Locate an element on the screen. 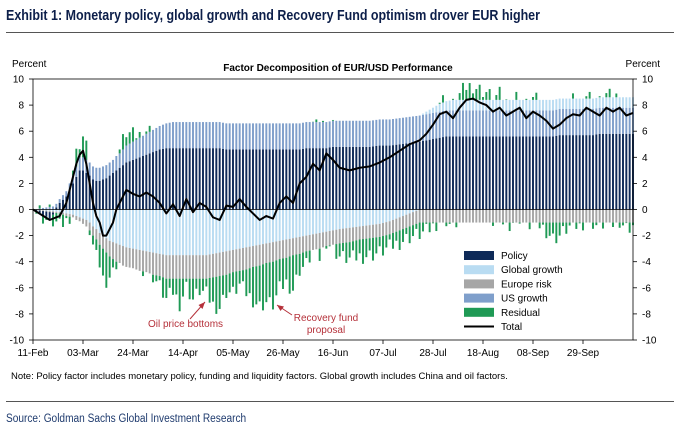  legend-swatch is located at coordinates (479, 284).